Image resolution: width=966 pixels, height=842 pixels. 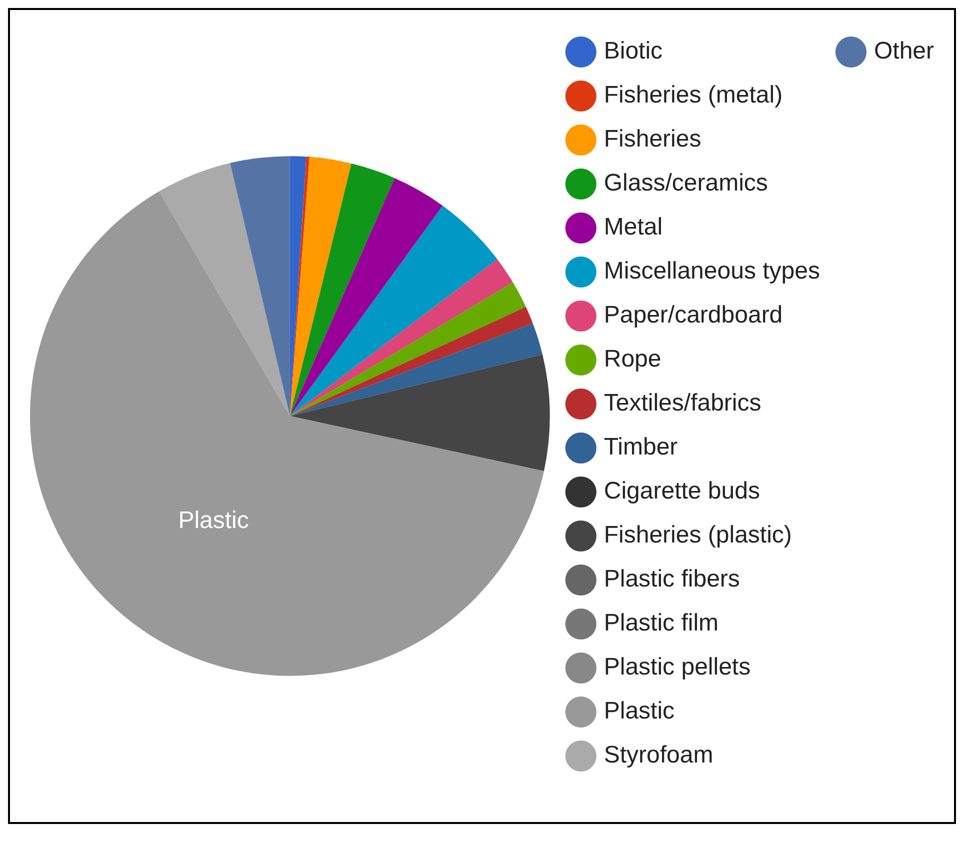 What do you see at coordinates (661, 623) in the screenshot?
I see `legend-label: Plastic film` at bounding box center [661, 623].